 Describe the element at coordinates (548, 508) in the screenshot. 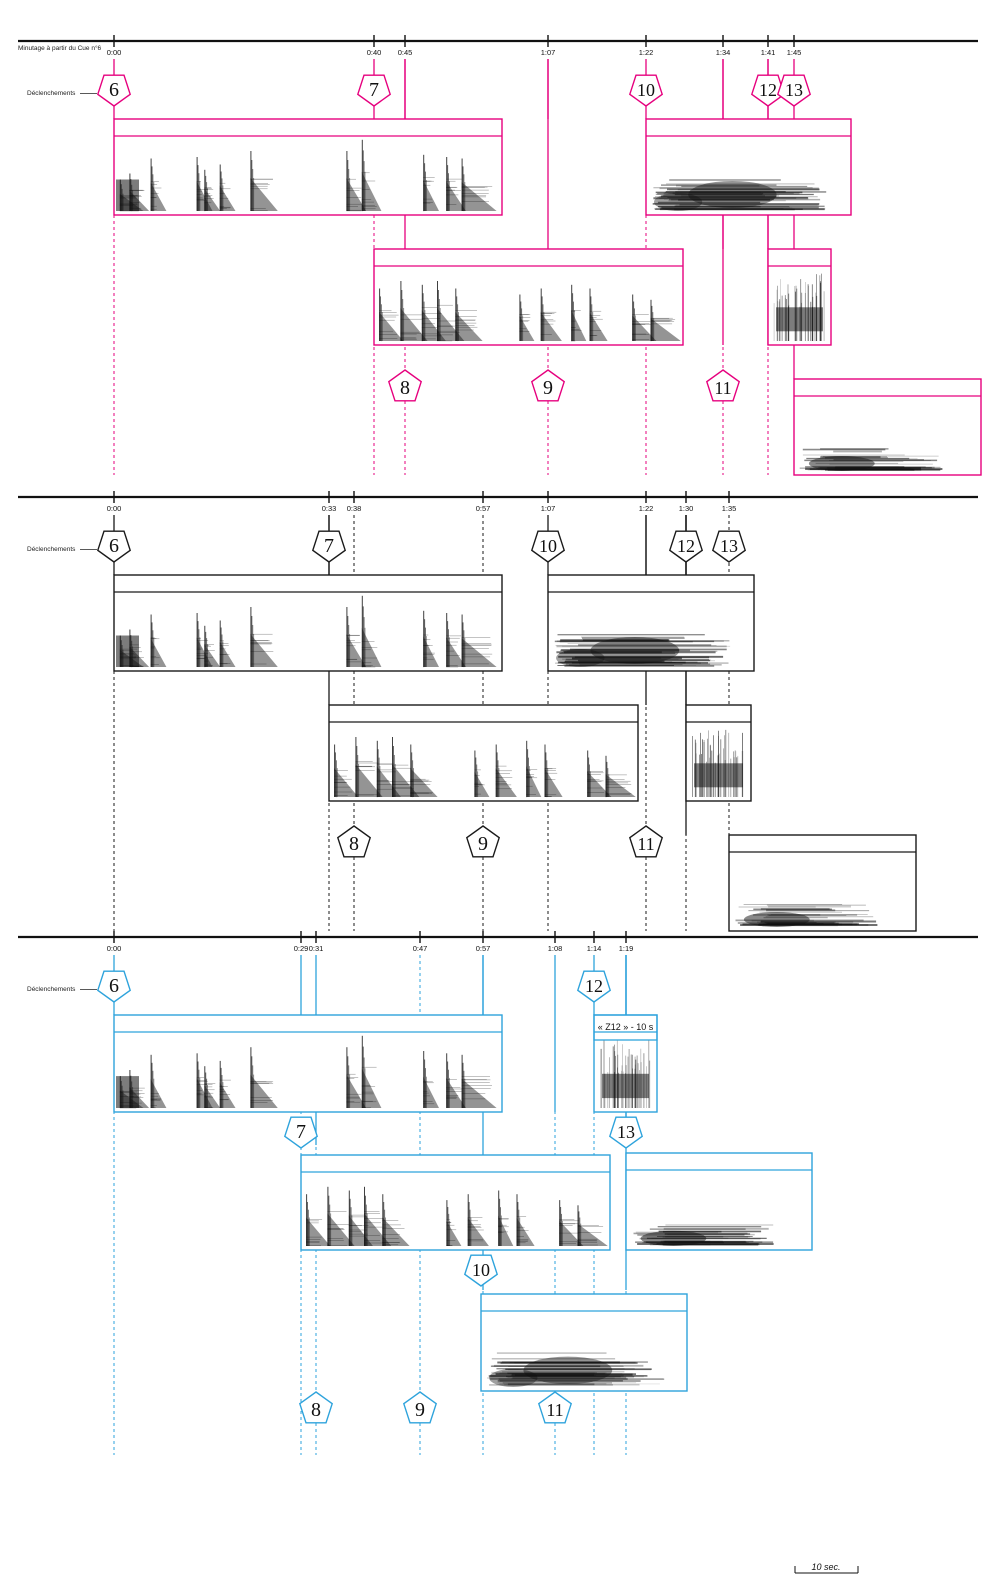

I see `time-label: 1:07` at that location.